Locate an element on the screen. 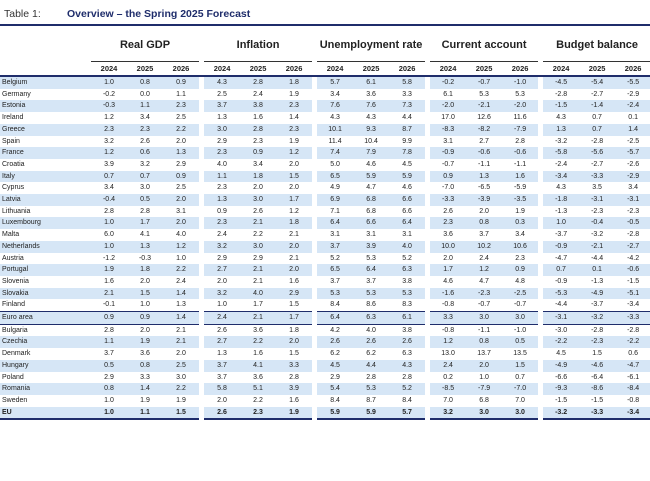  value-cell: 2.4 is located at coordinates (258, 94).